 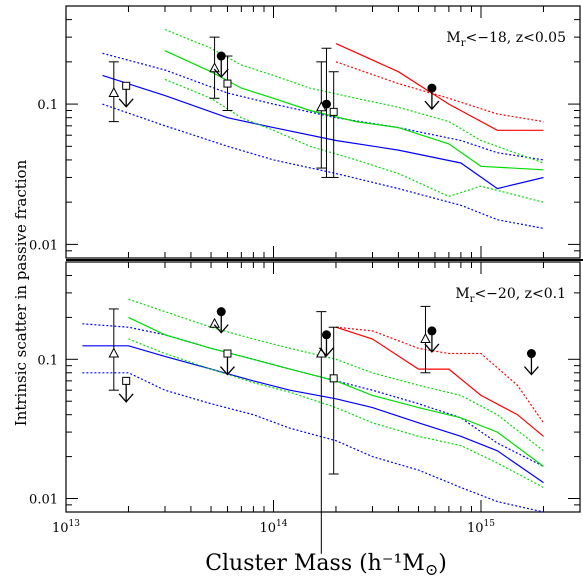 What do you see at coordinates (481, 527) in the screenshot?
I see `x-tick-label: 1015` at bounding box center [481, 527].